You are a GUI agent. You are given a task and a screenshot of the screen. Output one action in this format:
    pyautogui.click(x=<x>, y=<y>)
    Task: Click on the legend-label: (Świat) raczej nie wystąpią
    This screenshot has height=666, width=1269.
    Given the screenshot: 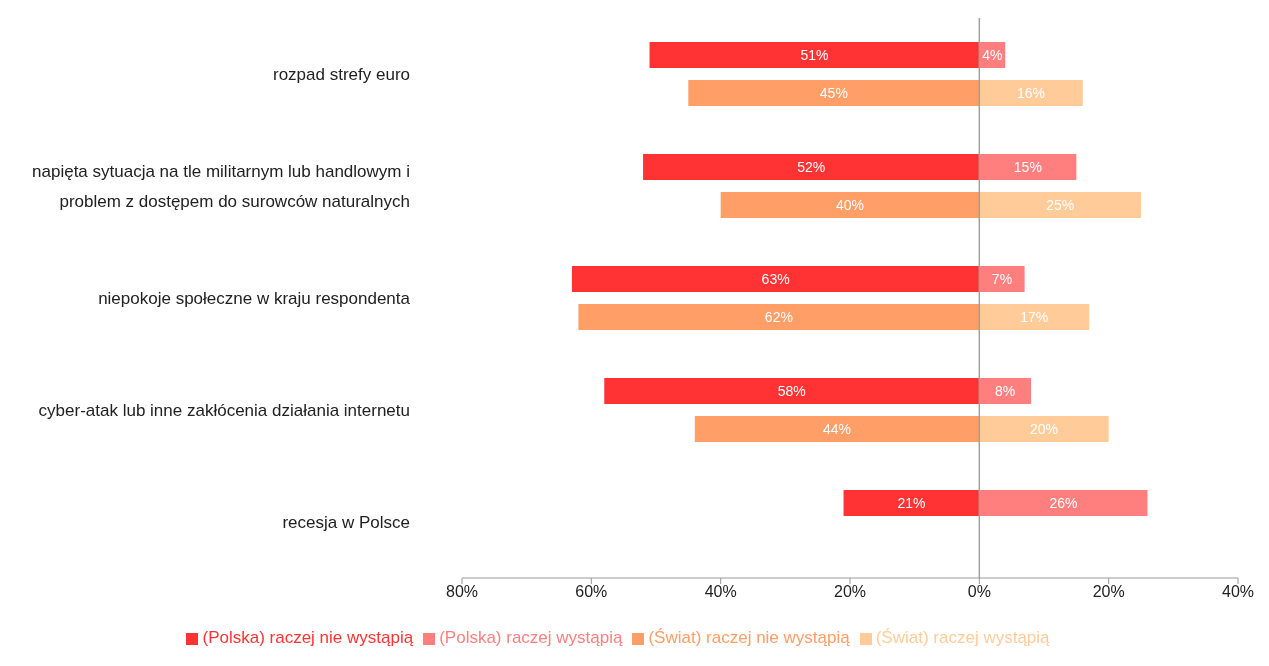 What is the action you would take?
    pyautogui.click(x=749, y=637)
    